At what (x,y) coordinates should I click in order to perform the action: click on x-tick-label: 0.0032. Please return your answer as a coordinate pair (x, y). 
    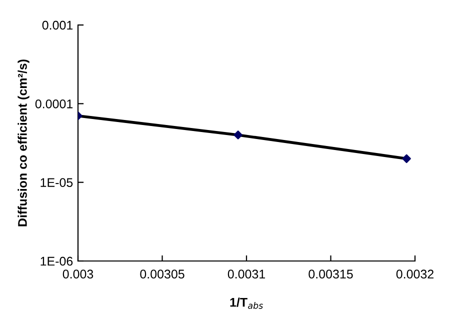
    Looking at the image, I should click on (415, 274).